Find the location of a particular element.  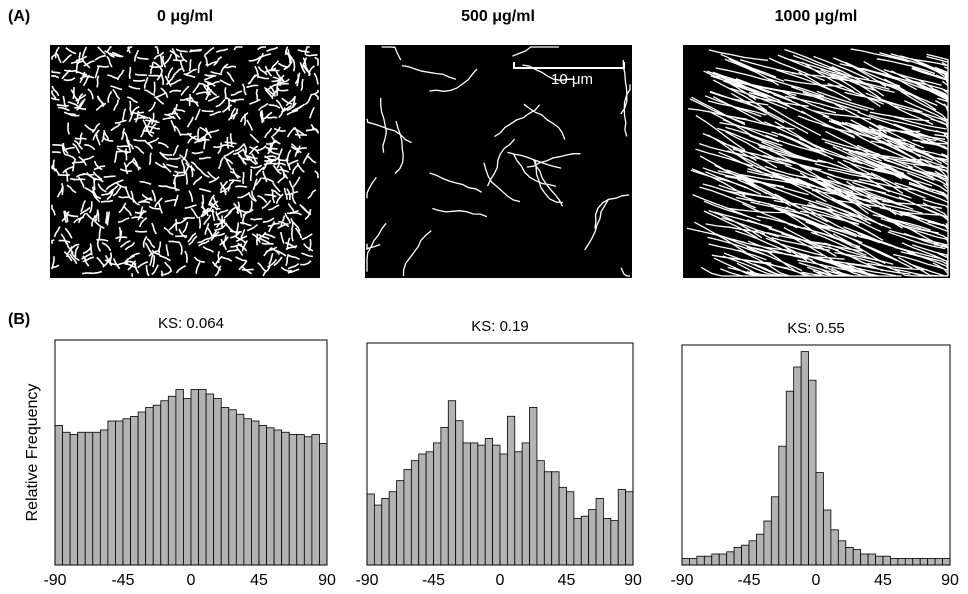

micrograph is located at coordinates (498, 161).